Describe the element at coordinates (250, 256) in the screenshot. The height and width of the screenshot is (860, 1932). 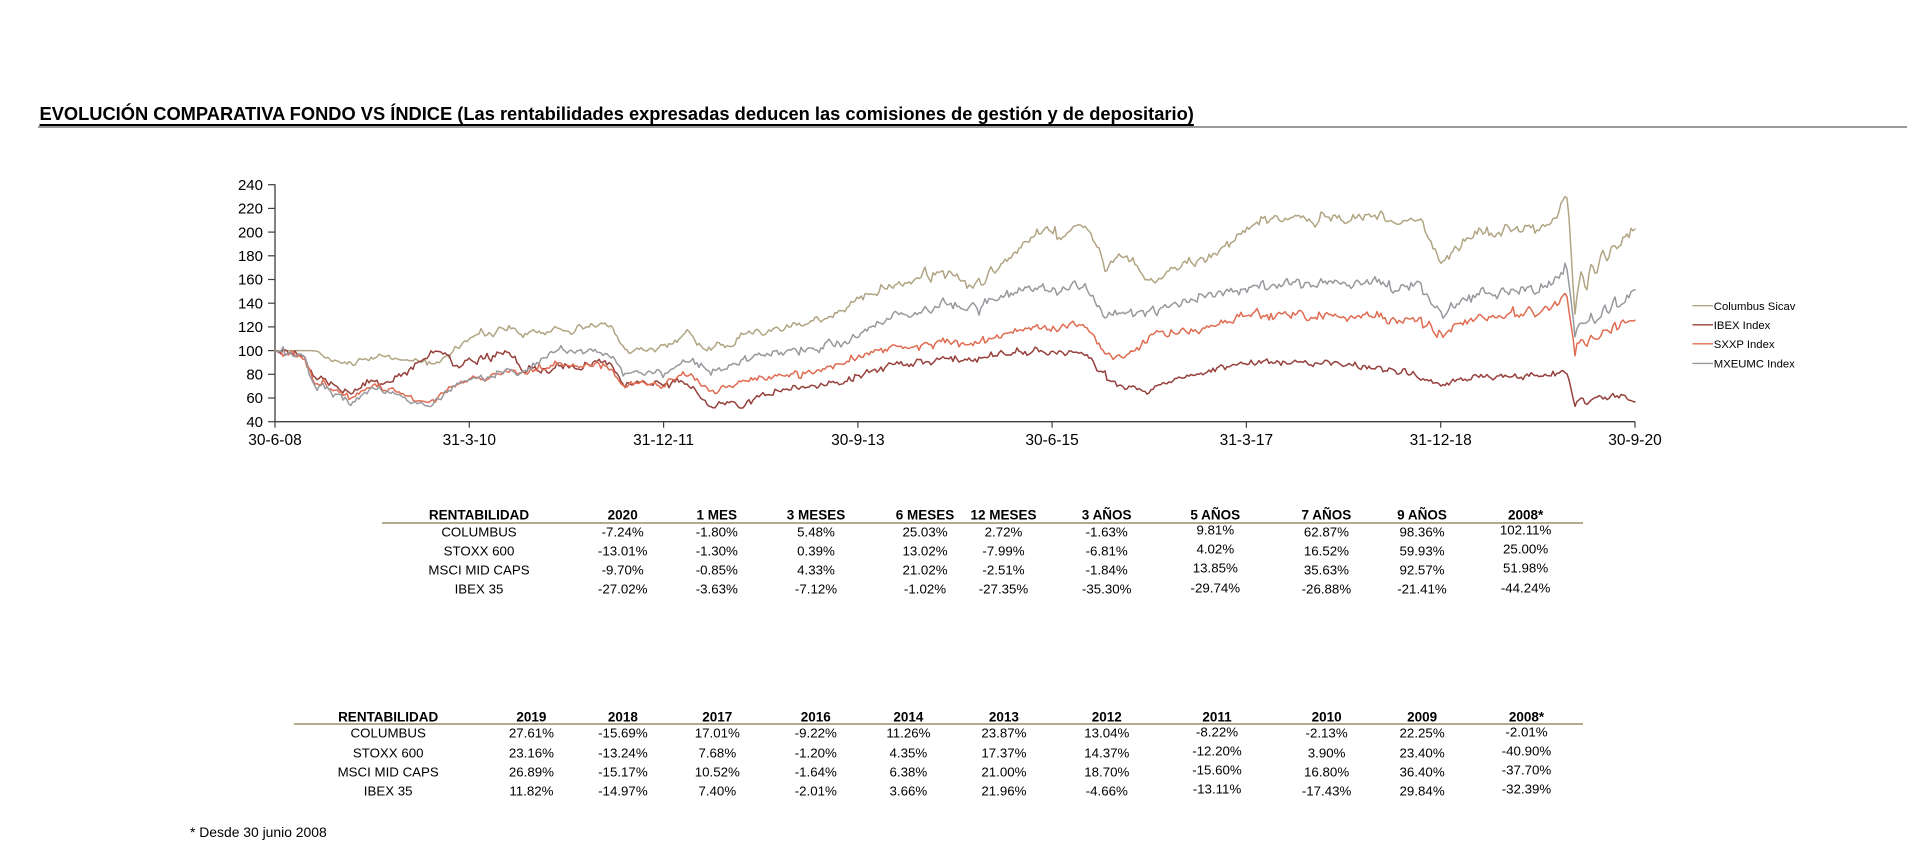
I see `svg-text: 180` at that location.